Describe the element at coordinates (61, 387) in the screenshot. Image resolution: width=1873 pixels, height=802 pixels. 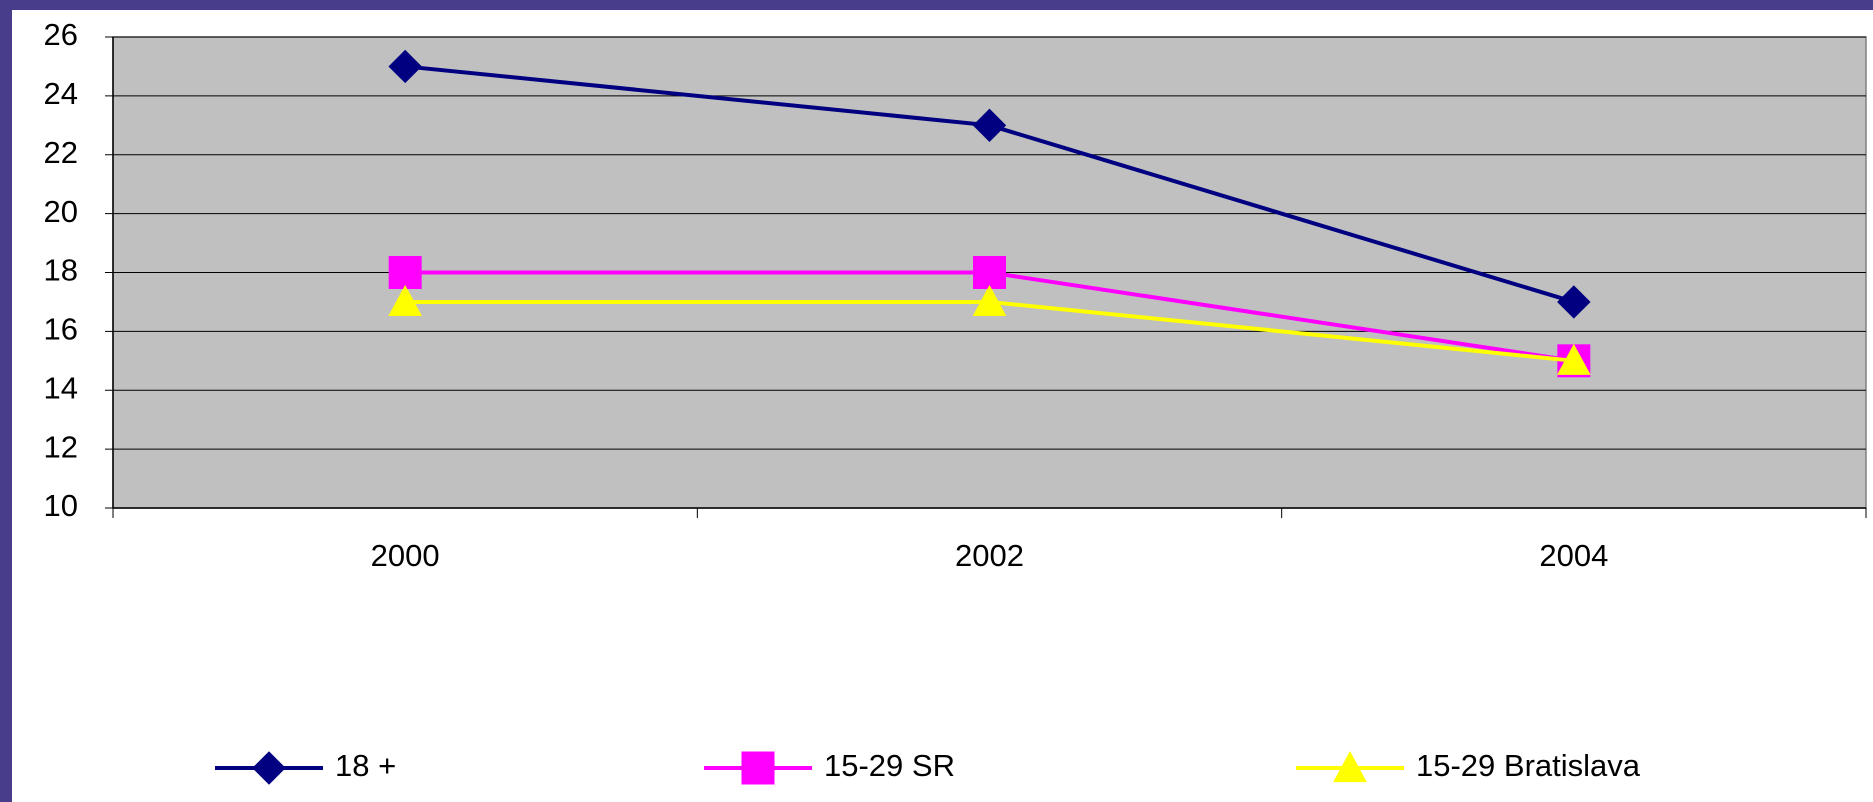
I see `y-tick-label: 14` at that location.